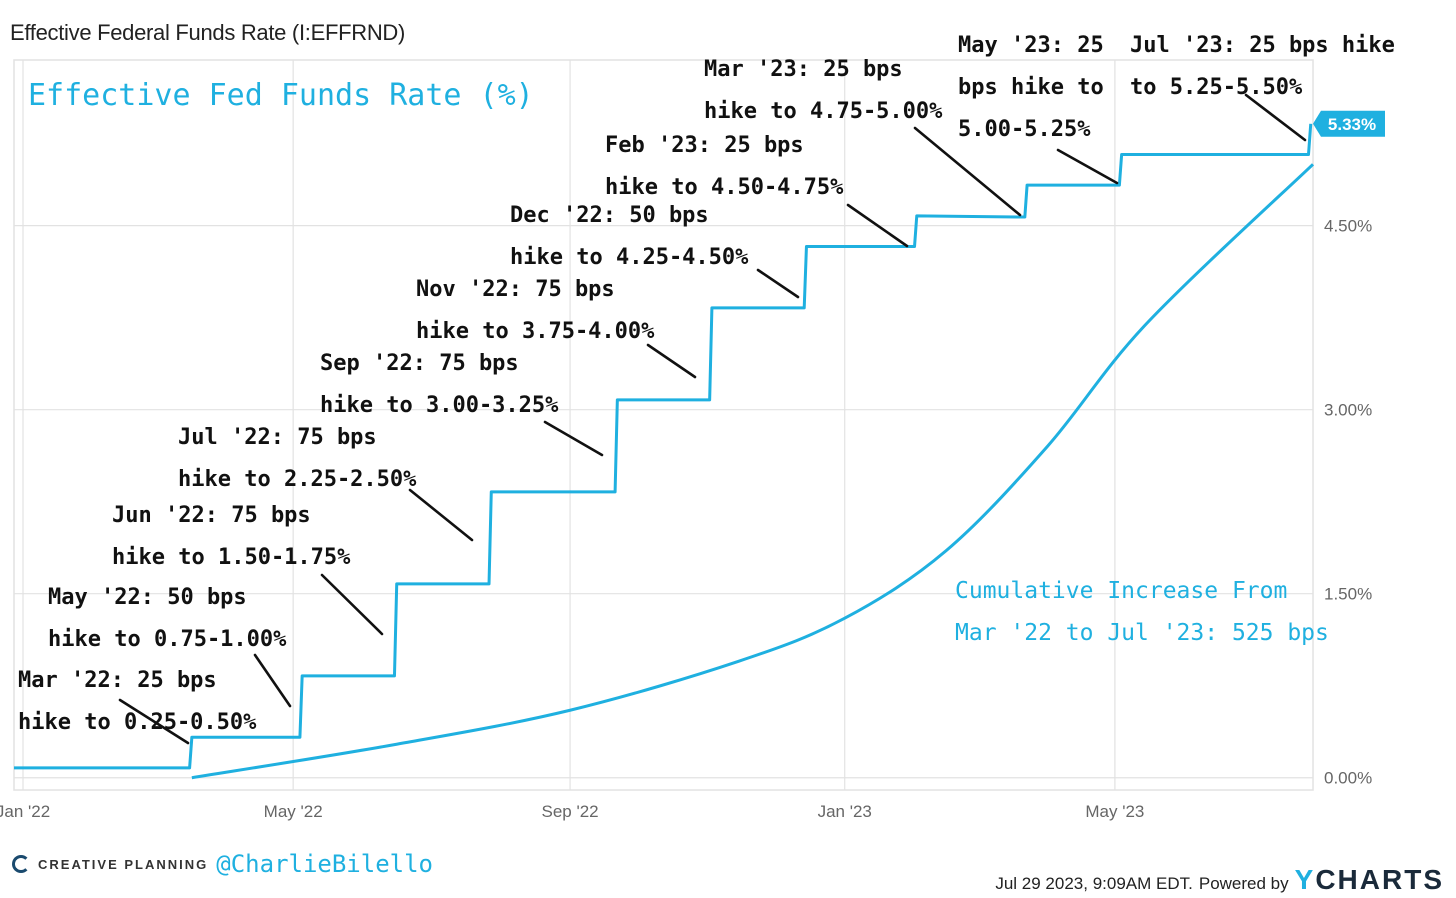 This screenshot has height=898, width=1456. What do you see at coordinates (1121, 591) in the screenshot?
I see `cumulative-note-line: Cumulative Increase From` at bounding box center [1121, 591].